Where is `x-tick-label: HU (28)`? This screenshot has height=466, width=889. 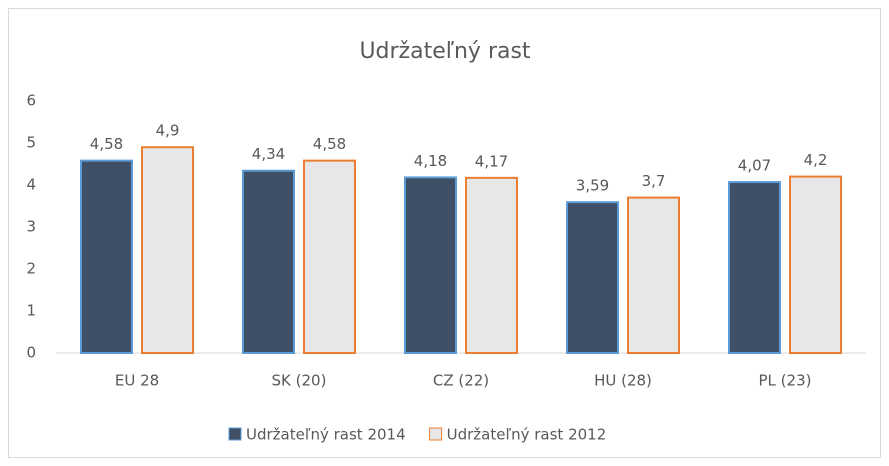 x-tick-label: HU (28) is located at coordinates (623, 381).